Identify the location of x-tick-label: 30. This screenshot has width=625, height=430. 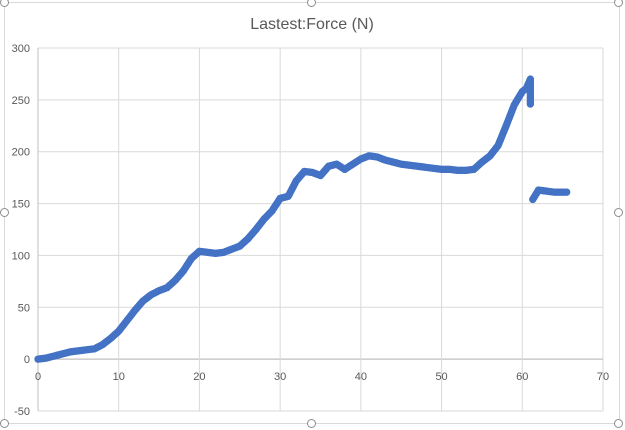
(280, 377).